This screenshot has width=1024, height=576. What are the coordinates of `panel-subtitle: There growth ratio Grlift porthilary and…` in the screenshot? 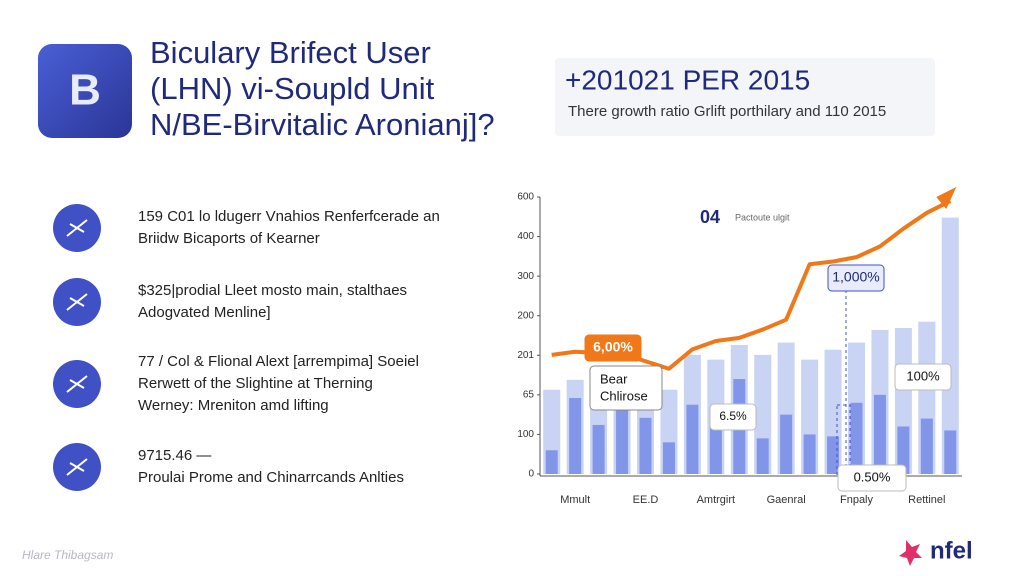 It's located at (727, 111).